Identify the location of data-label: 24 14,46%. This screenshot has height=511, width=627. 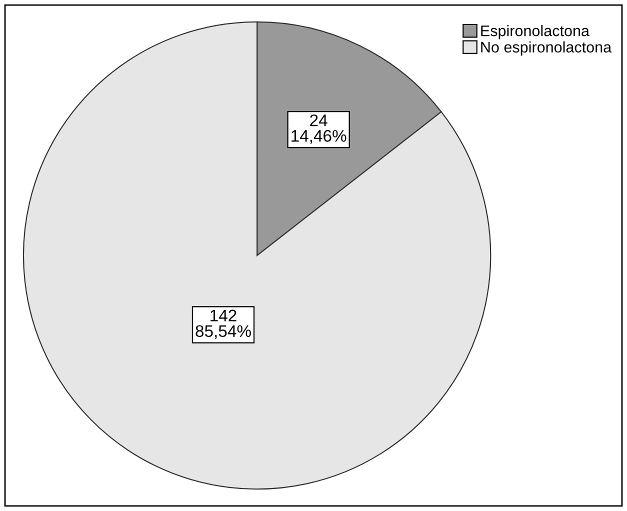
(319, 129).